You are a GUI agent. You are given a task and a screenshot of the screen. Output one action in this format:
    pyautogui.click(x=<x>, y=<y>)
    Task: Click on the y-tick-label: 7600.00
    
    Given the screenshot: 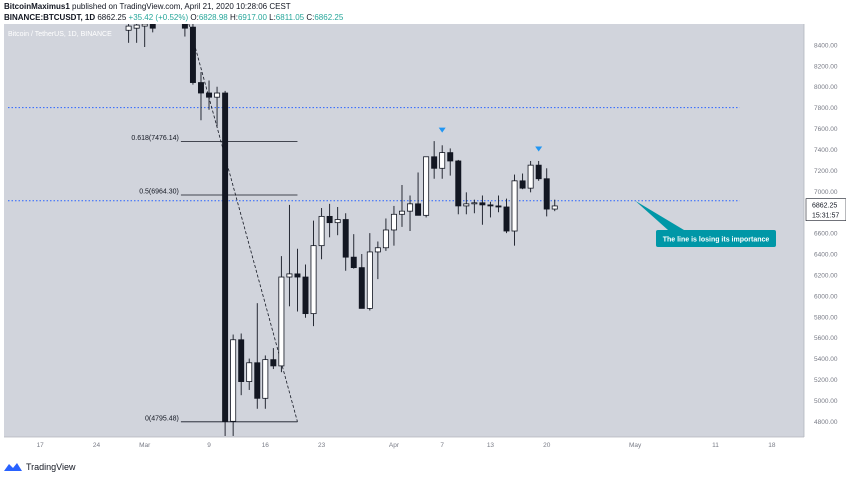 What is the action you would take?
    pyautogui.click(x=826, y=129)
    